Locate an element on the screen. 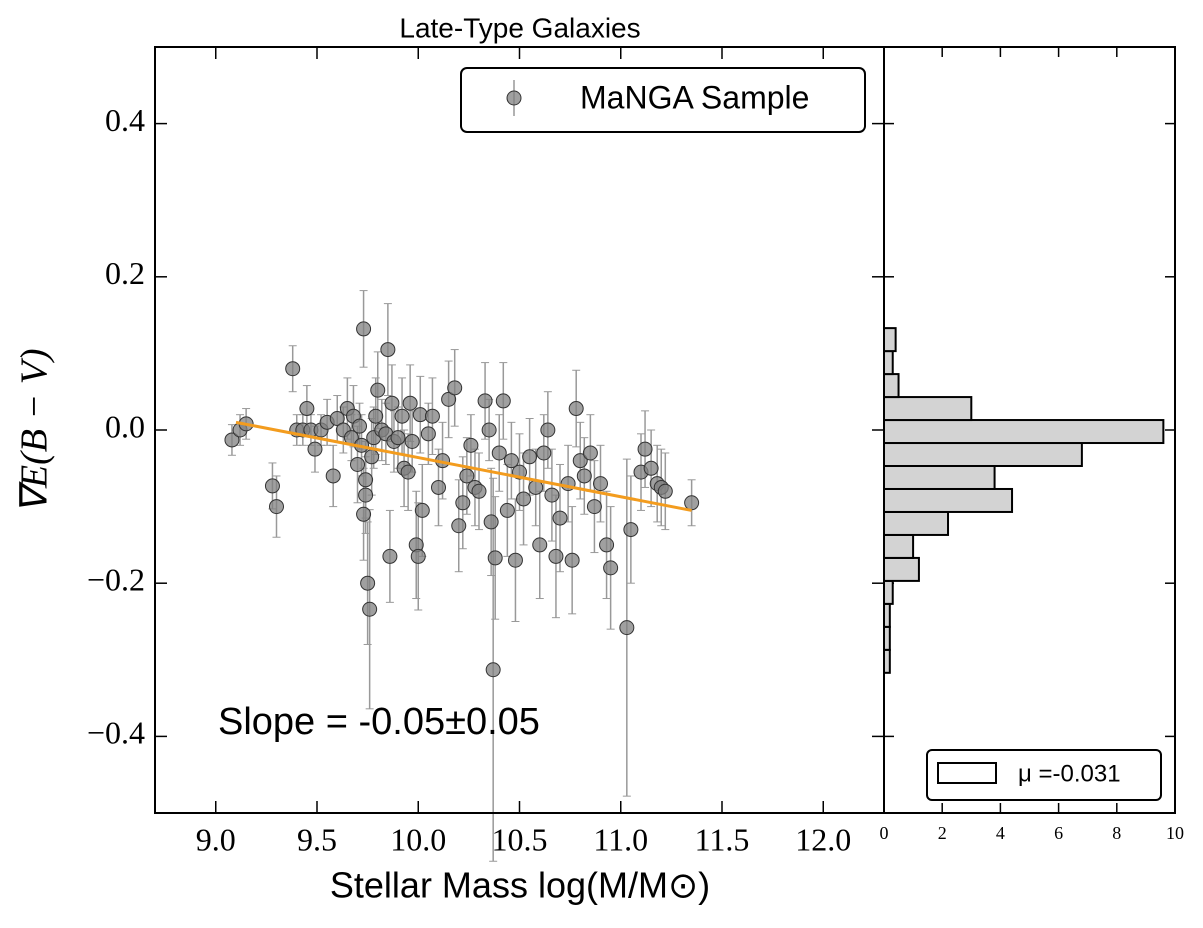 Image resolution: width=1203 pixels, height=928 pixels. x-tick-label: 0 is located at coordinates (884, 833).